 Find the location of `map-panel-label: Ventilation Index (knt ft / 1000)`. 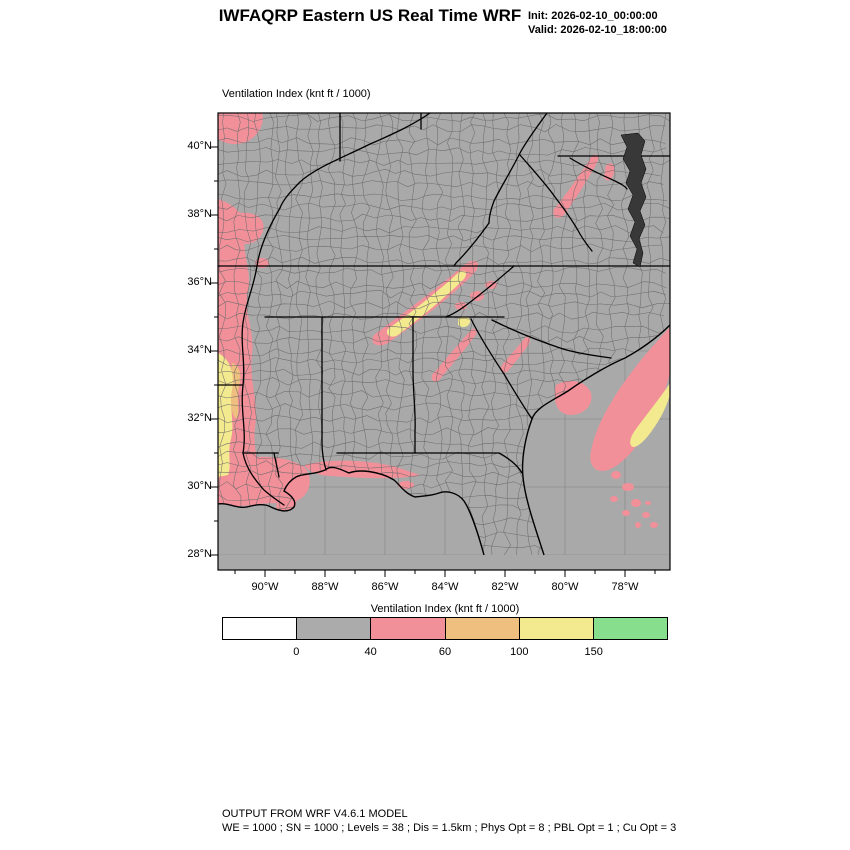

map-panel-label: Ventilation Index (knt ft / 1000) is located at coordinates (296, 94).